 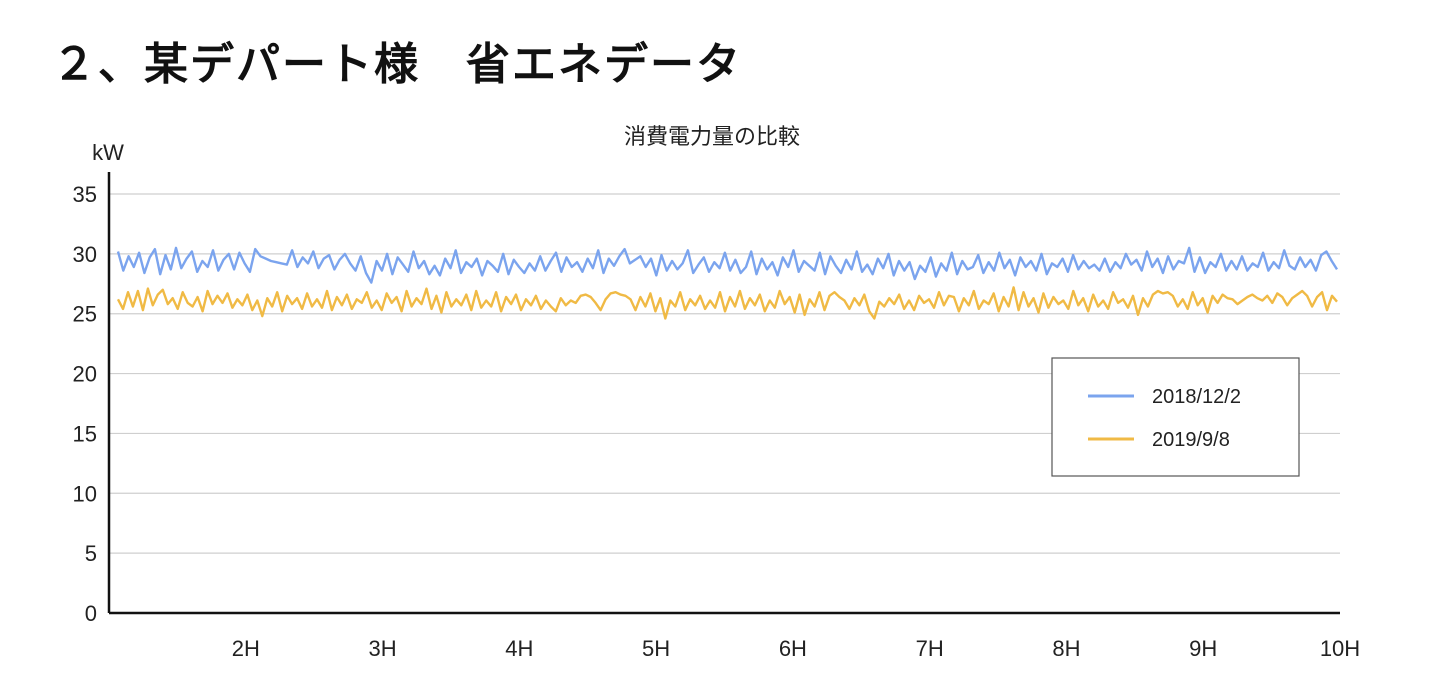 I want to click on y-tick-label: 0, so click(x=91, y=613).